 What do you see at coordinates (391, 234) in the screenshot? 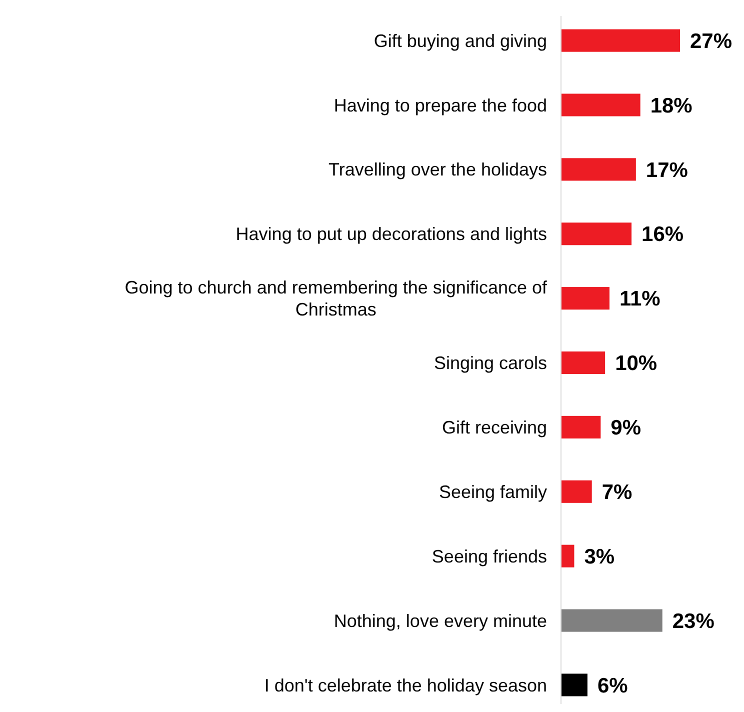
I see `y-tick-label: Having to put up decorations and lights` at bounding box center [391, 234].